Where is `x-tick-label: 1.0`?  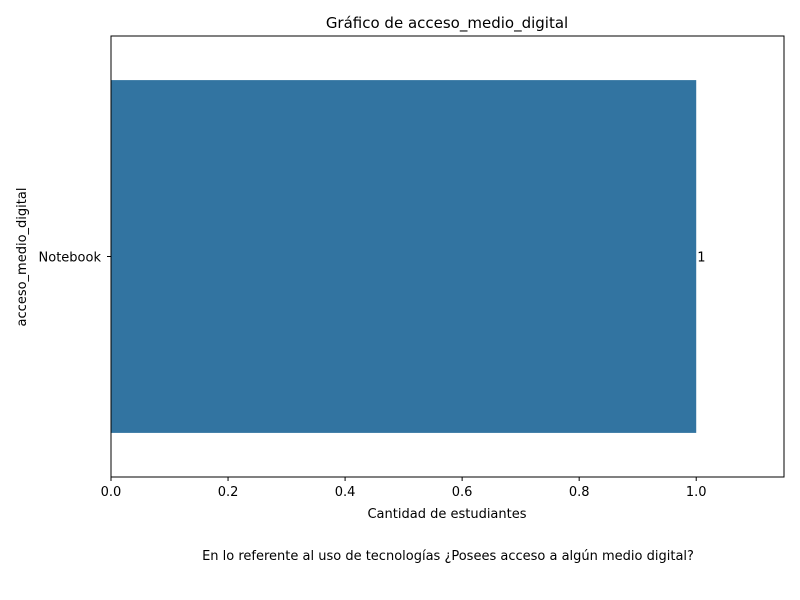 x-tick-label: 1.0 is located at coordinates (696, 492).